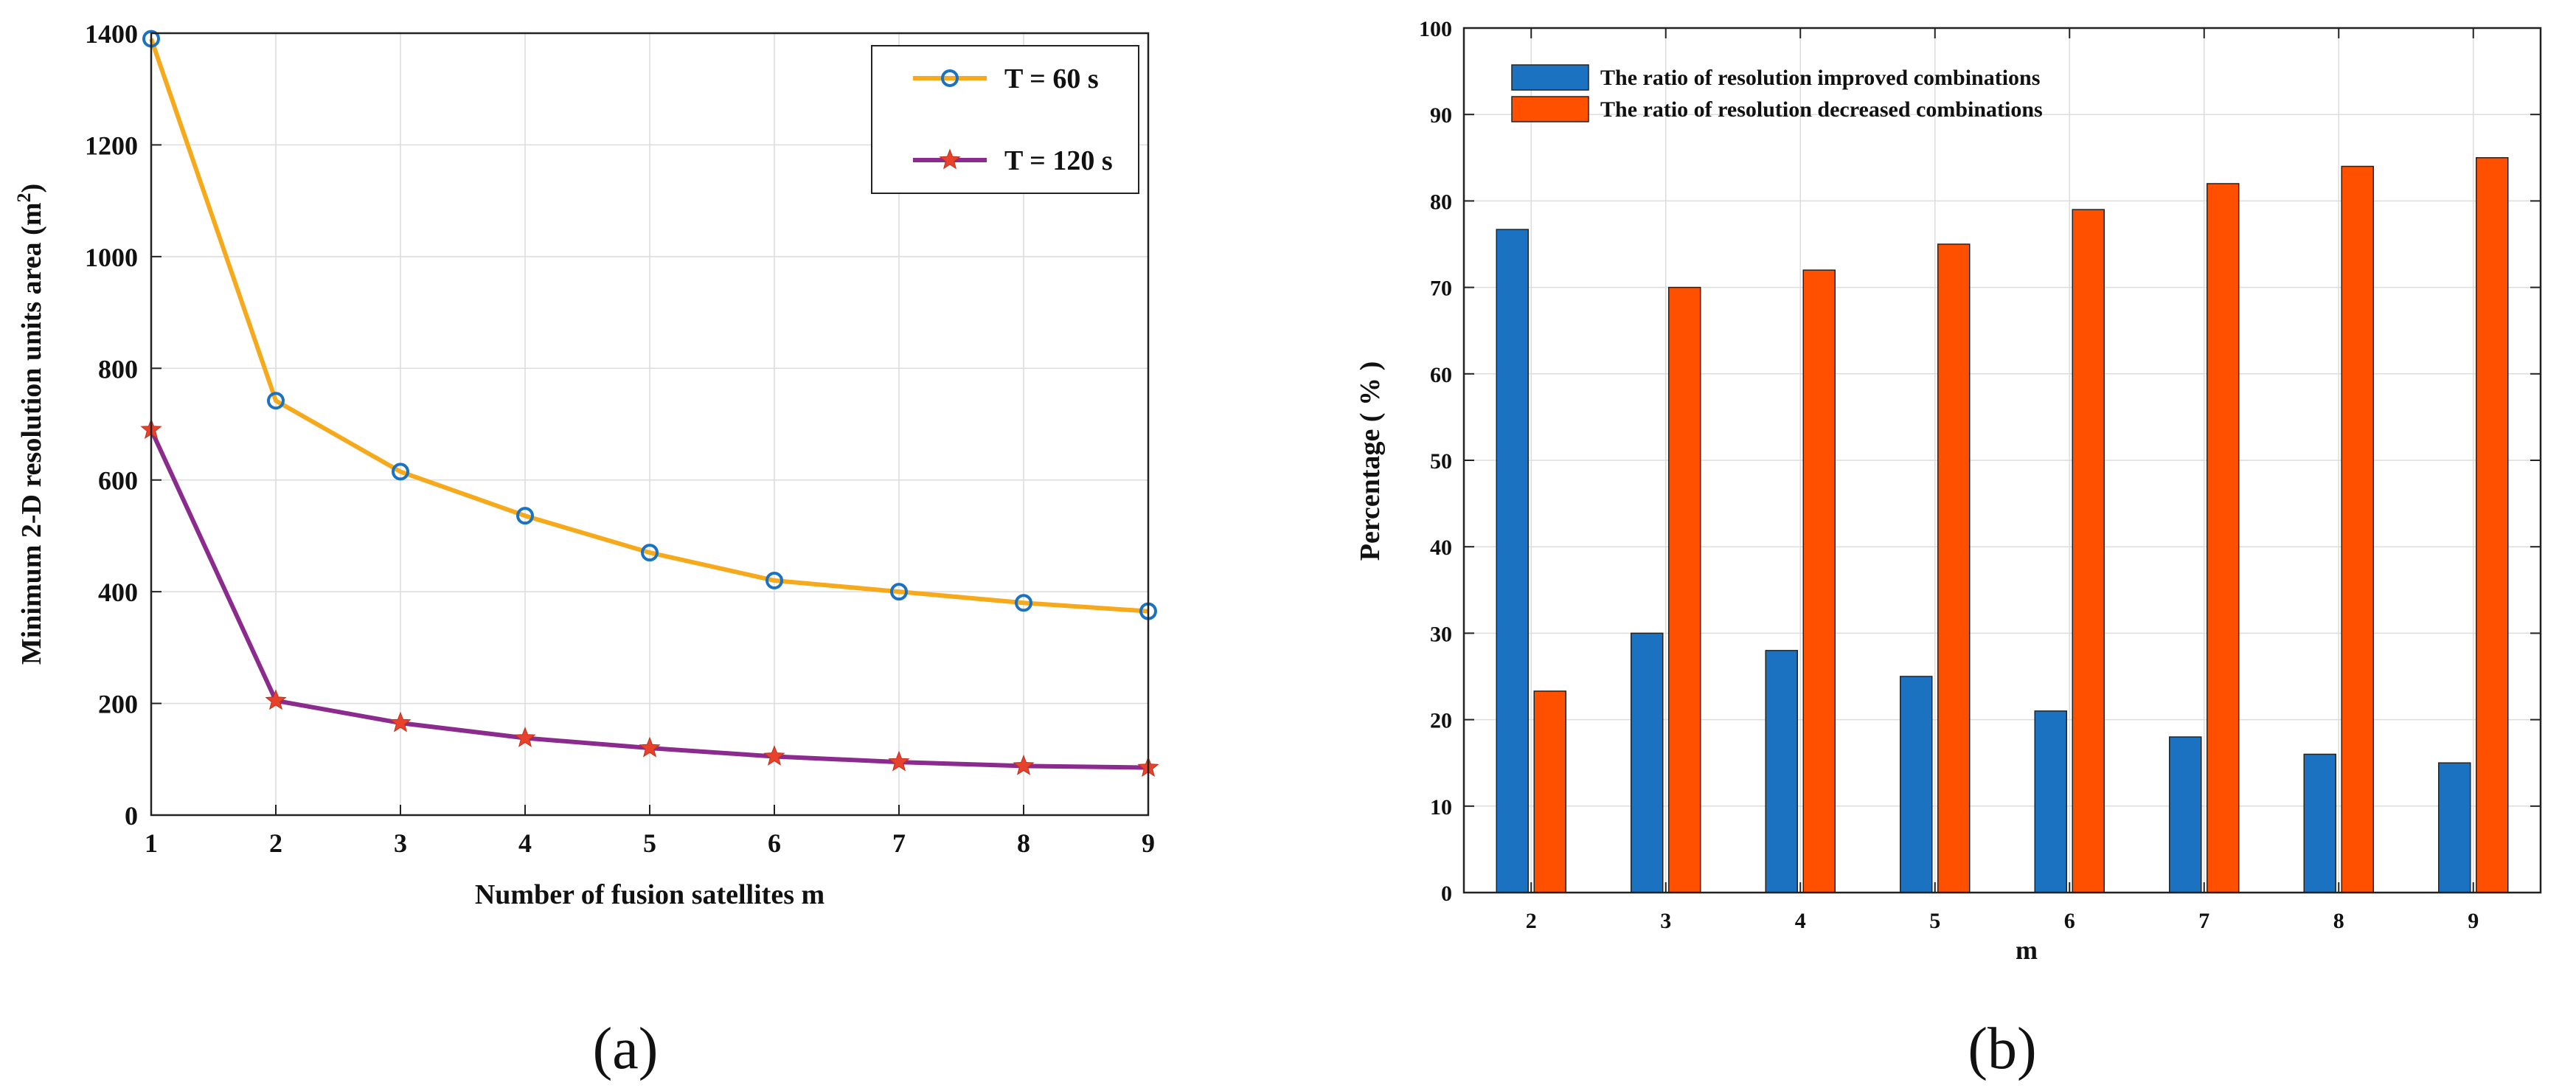  What do you see at coordinates (1665, 921) in the screenshot?
I see `chart-b-x-tick-label: 3` at bounding box center [1665, 921].